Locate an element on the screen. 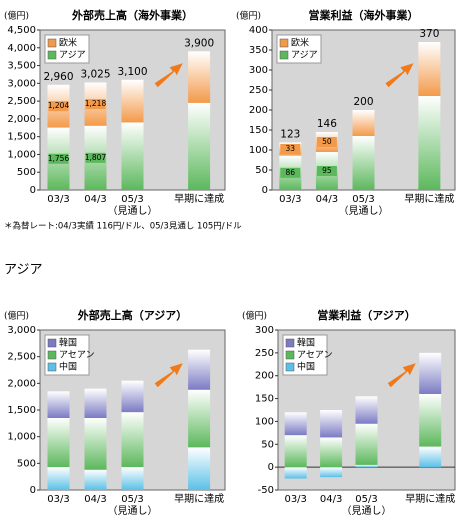 This screenshot has width=464, height=525. data-label: 1,807 is located at coordinates (96, 157).